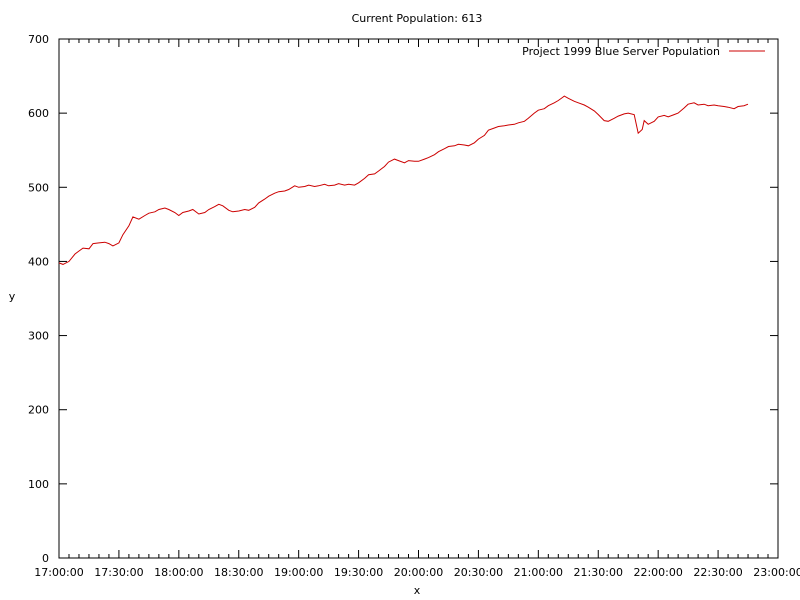 This screenshot has height=600, width=800. I want to click on legend: Project 1999 Blue Server Population, so click(643, 51).